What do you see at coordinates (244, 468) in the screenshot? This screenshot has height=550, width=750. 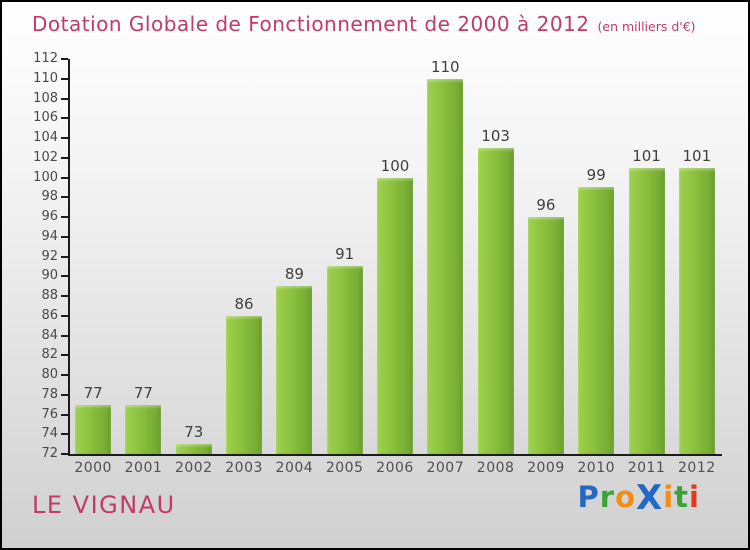 I see `x-category-label: 2003` at bounding box center [244, 468].